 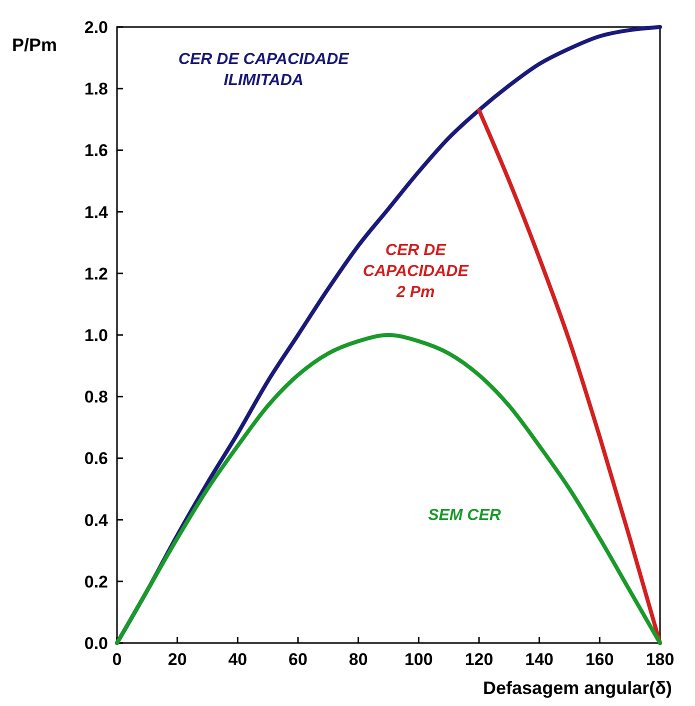 I want to click on x-axis-title: Defasagem angular(δ), so click(x=577, y=688).